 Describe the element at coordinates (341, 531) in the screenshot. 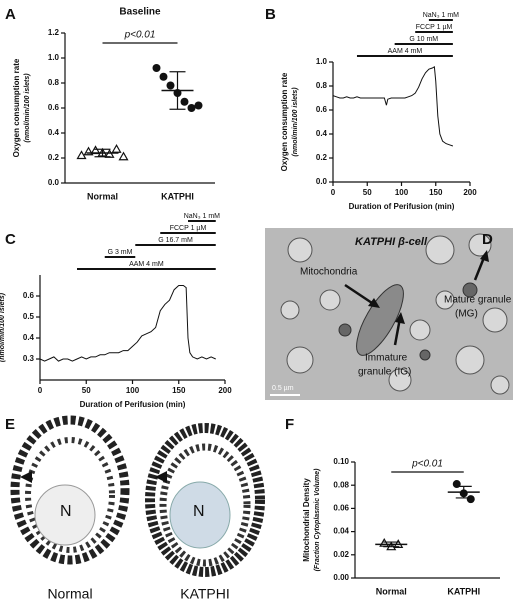

I see `y-tick-label: 0.04` at that location.